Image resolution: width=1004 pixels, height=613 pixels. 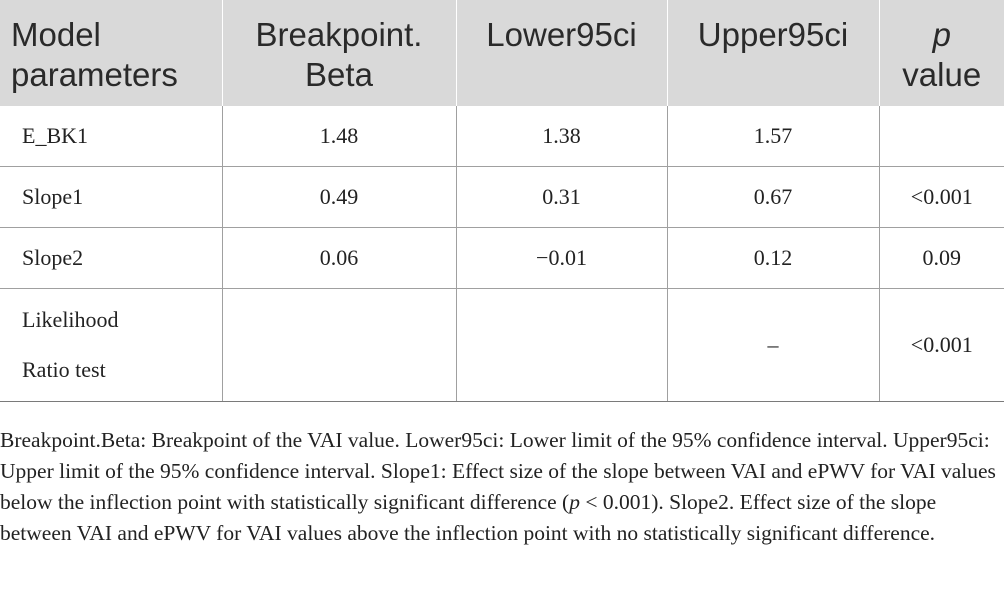 I want to click on header-p-value: p value, so click(x=941, y=53).